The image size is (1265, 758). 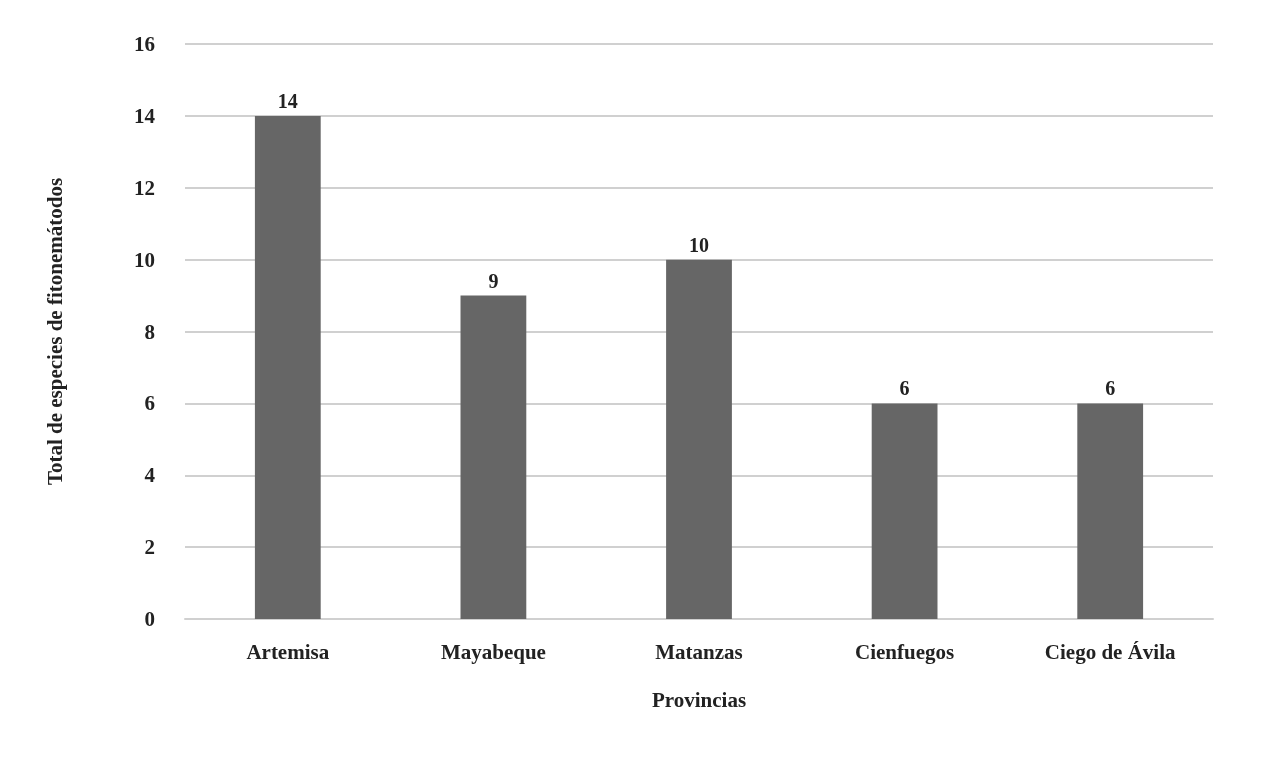 What do you see at coordinates (699, 244) in the screenshot?
I see `data-label: 10` at bounding box center [699, 244].